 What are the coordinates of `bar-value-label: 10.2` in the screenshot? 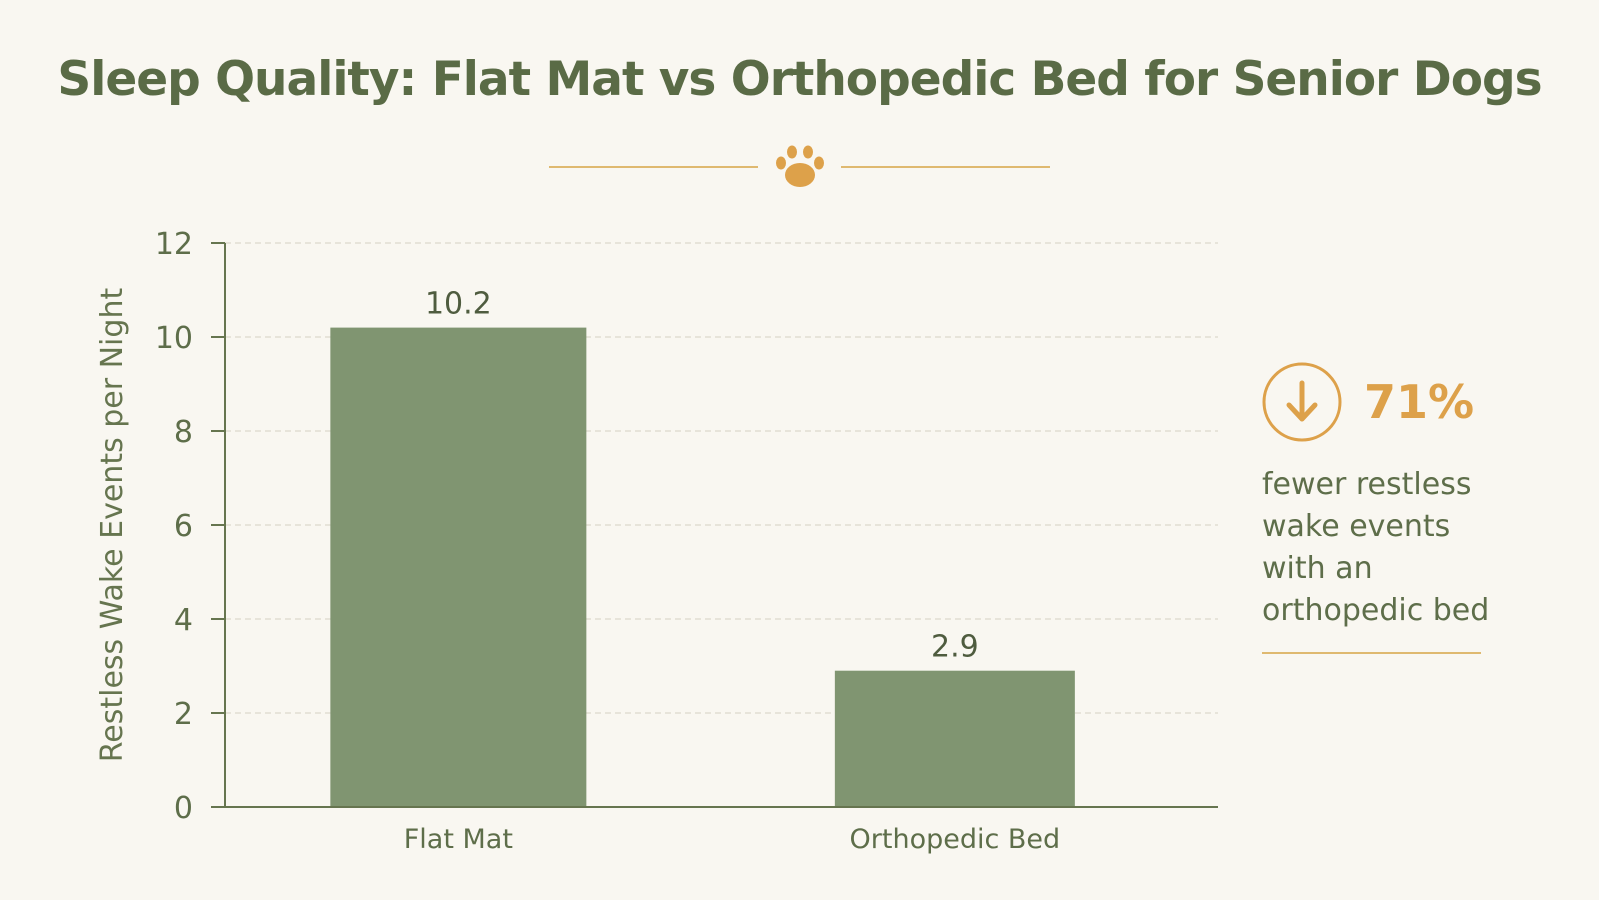 It's located at (458, 304).